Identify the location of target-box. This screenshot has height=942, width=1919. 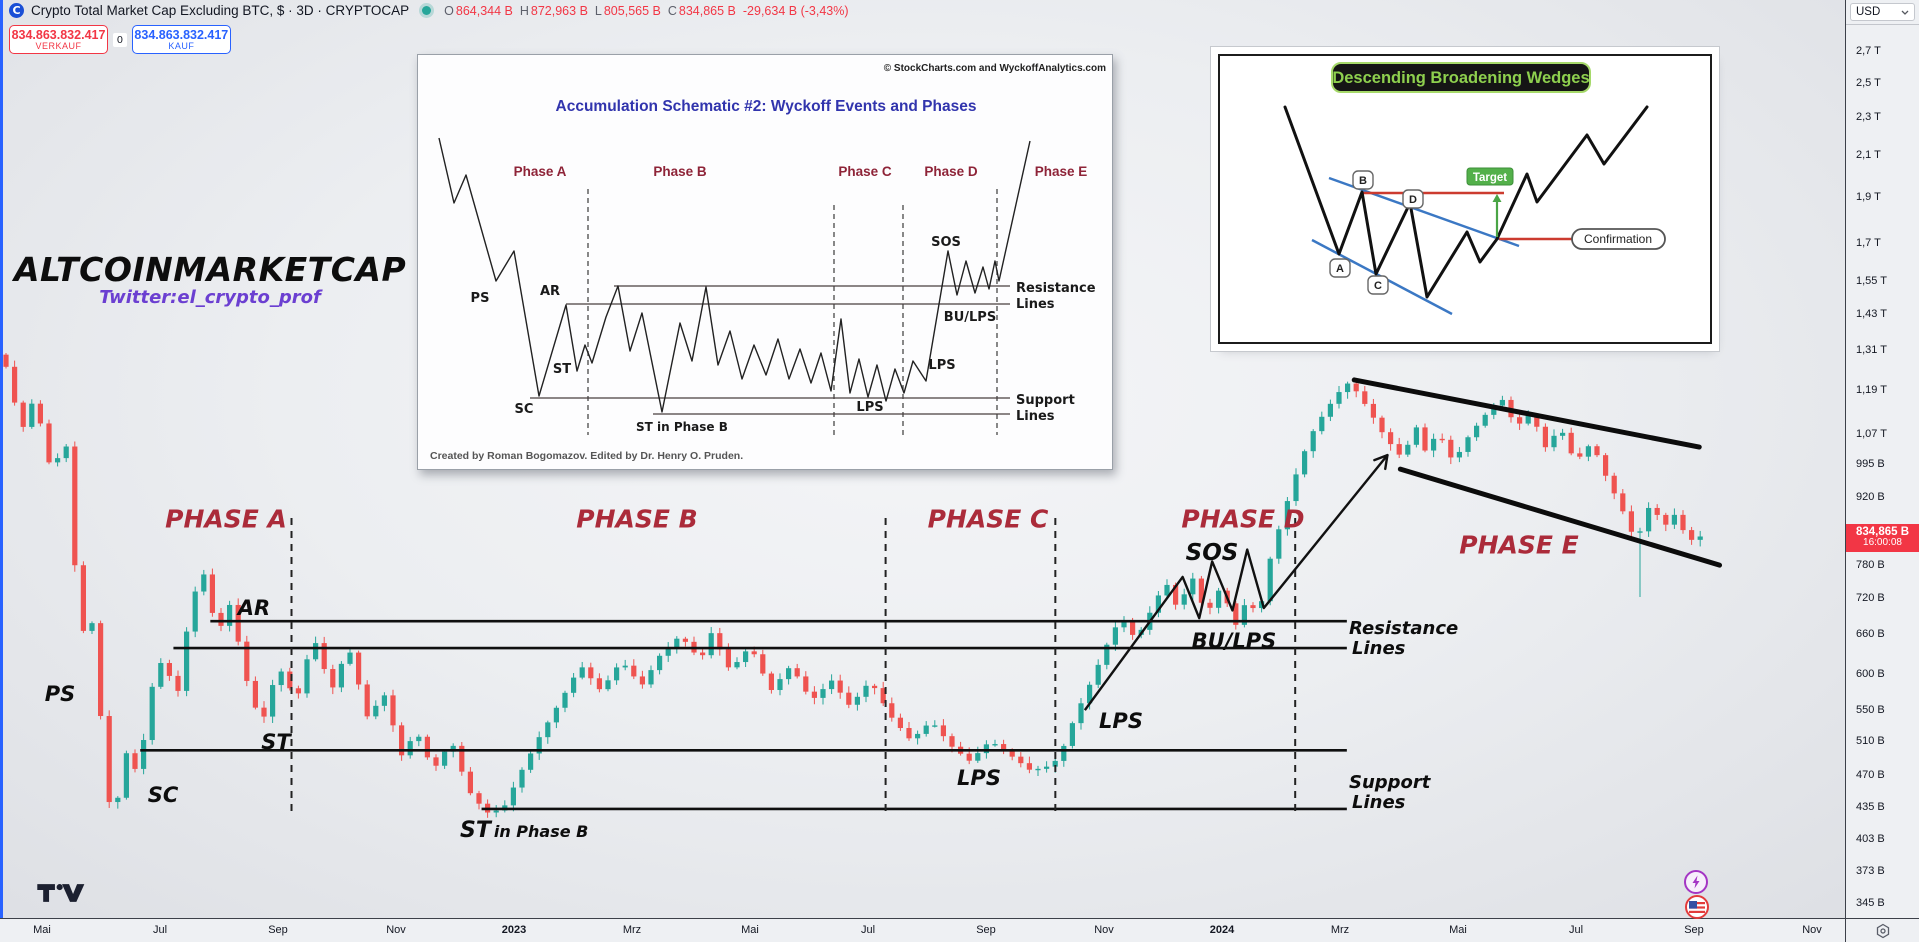
(1490, 176).